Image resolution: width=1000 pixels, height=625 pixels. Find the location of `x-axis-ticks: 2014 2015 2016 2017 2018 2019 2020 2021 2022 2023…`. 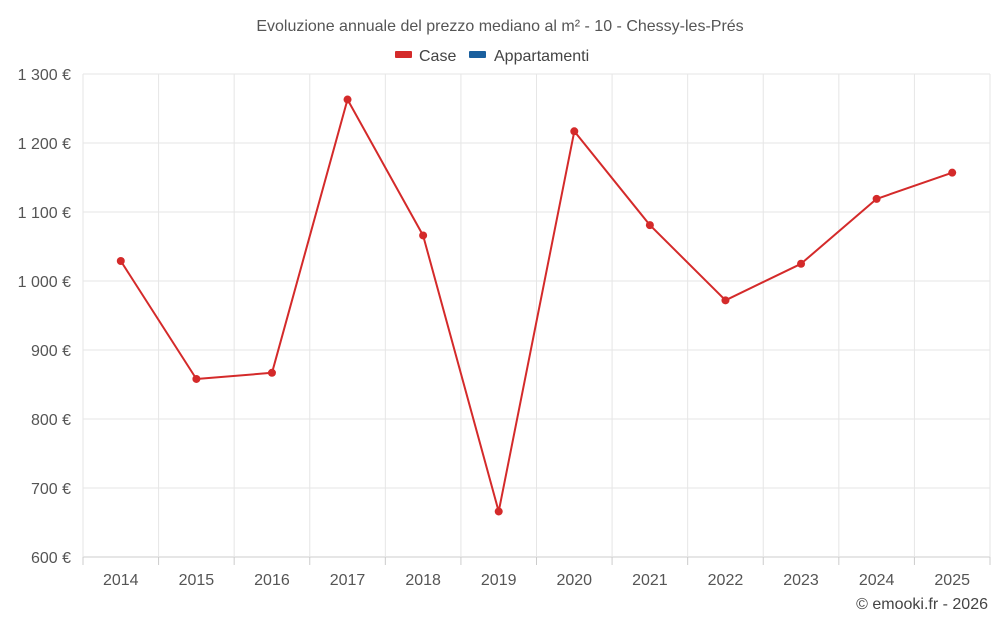

x-axis-ticks: 2014 2015 2016 2017 2018 2019 2020 2021 2022 2023… is located at coordinates (536, 573).